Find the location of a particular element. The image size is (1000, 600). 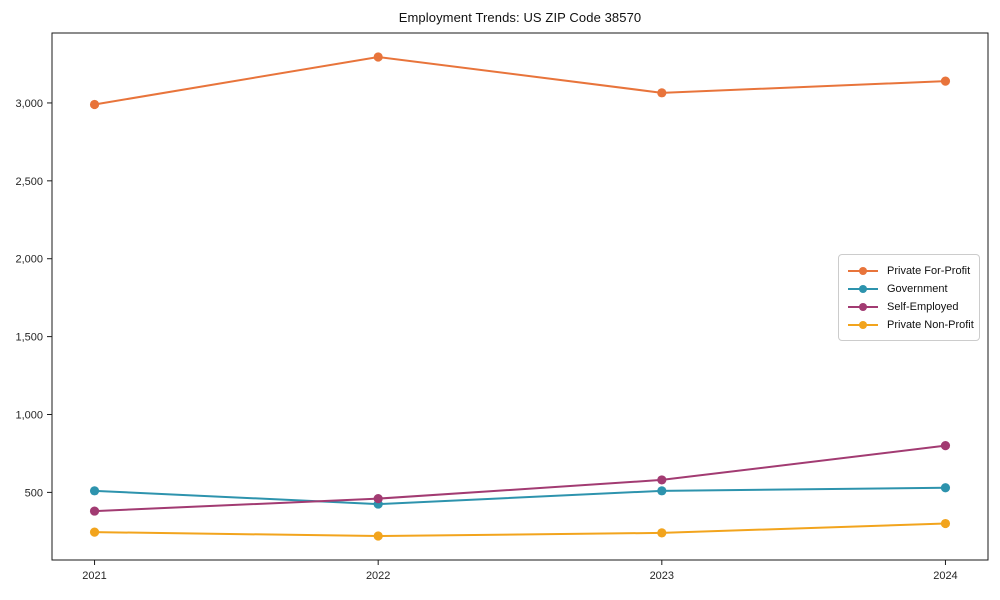

x-axis-tick-label: 2024 is located at coordinates (945, 576).